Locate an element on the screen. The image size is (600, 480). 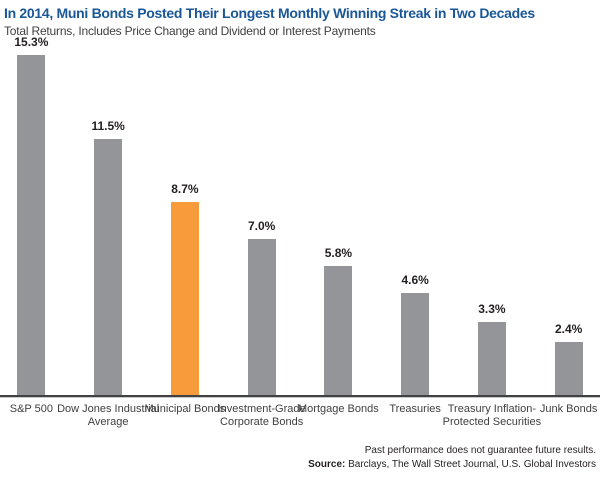
bar-junk-bonds is located at coordinates (568, 368).